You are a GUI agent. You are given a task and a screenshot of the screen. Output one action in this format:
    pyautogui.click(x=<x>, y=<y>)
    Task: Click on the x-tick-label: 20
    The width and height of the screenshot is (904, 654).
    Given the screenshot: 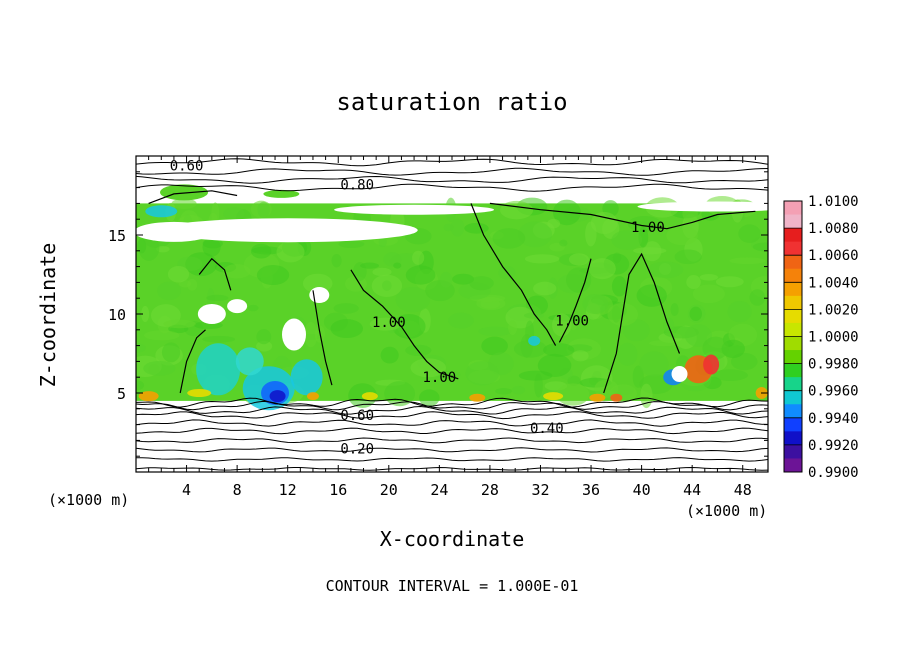 What is the action you would take?
    pyautogui.click(x=389, y=490)
    